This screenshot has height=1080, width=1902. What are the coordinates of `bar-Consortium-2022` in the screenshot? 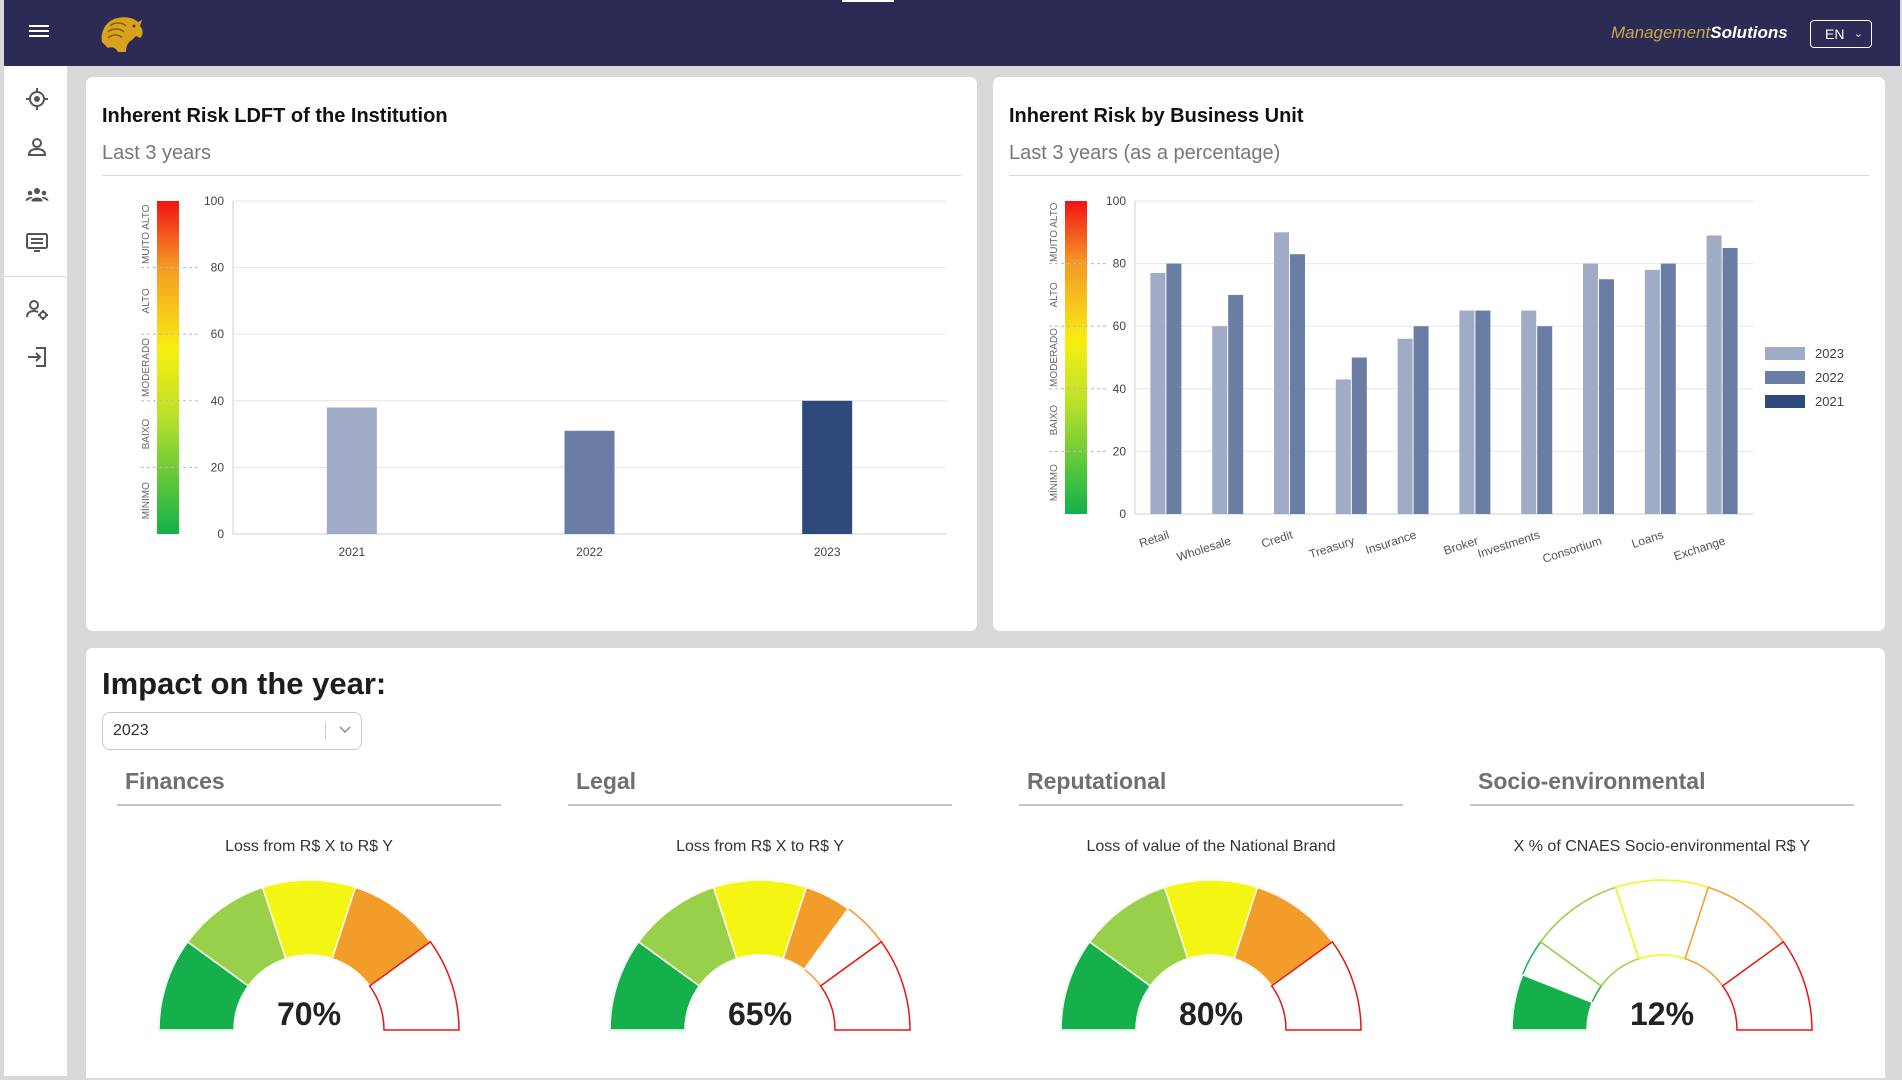 It's located at (1606, 396).